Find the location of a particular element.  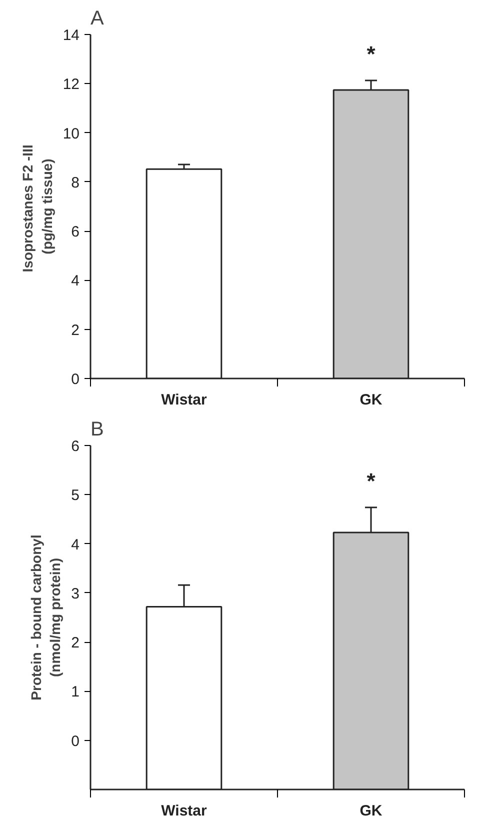

y-tick-label: 8 is located at coordinates (75, 183).